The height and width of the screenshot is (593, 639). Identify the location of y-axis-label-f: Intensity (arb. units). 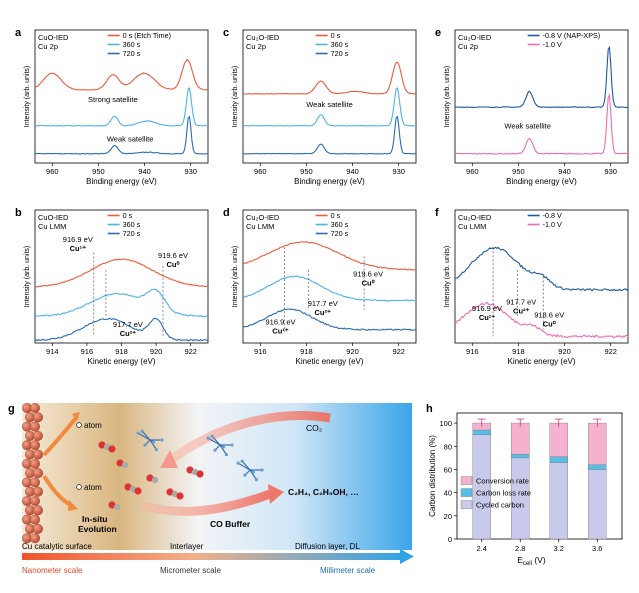
(447, 276).